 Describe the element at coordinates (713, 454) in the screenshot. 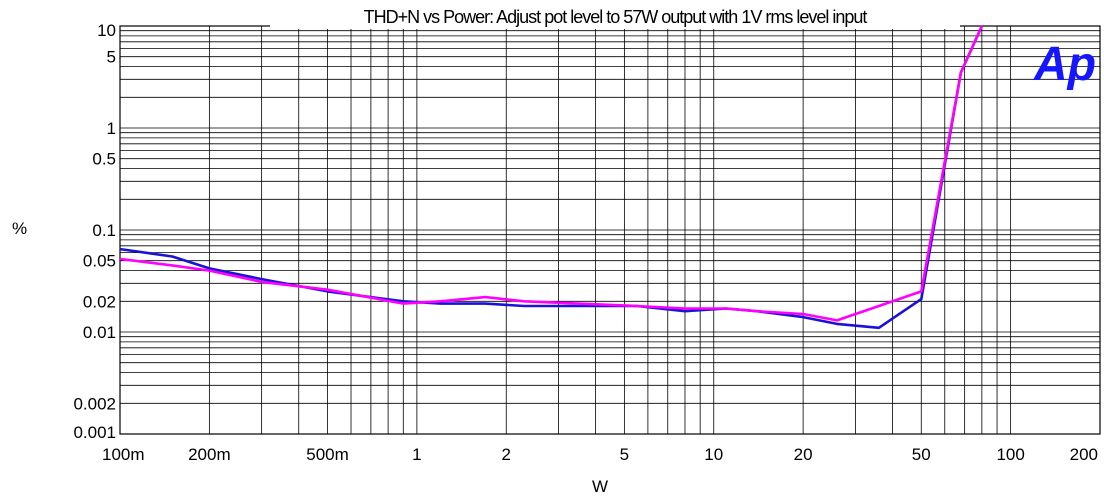

I see `x-tick-label: 10` at that location.